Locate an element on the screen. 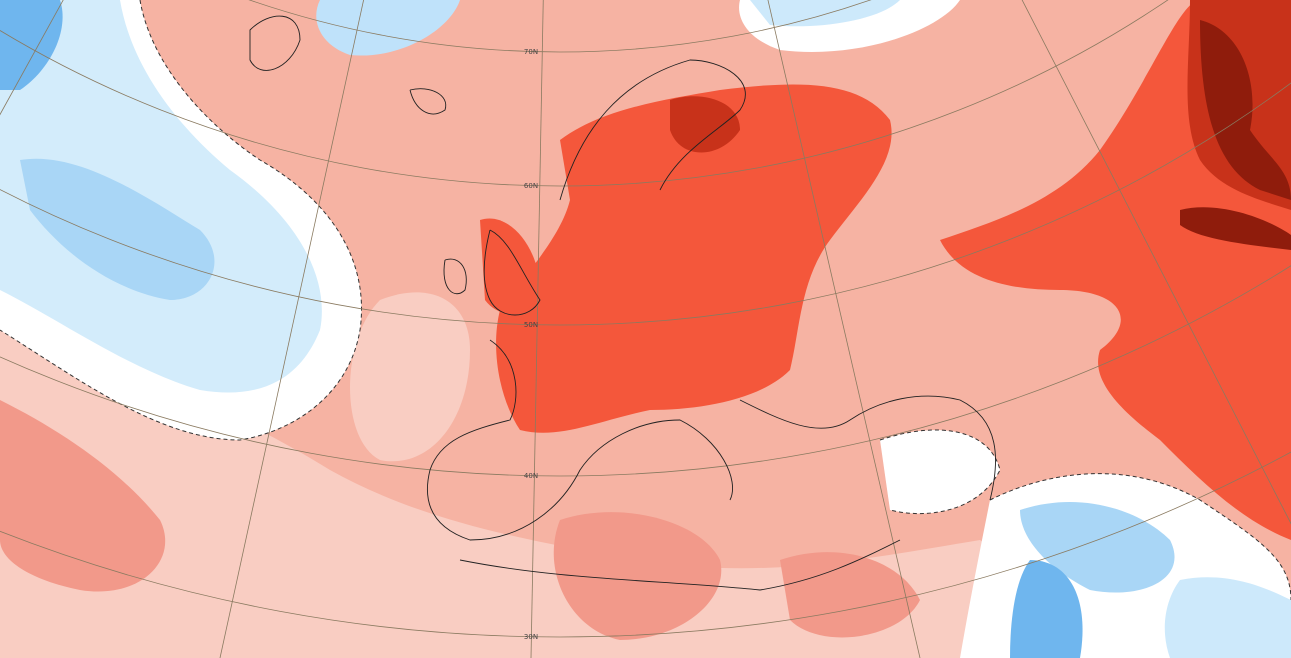 This screenshot has height=658, width=1291. warm-anomaly is located at coordinates (510, 266).